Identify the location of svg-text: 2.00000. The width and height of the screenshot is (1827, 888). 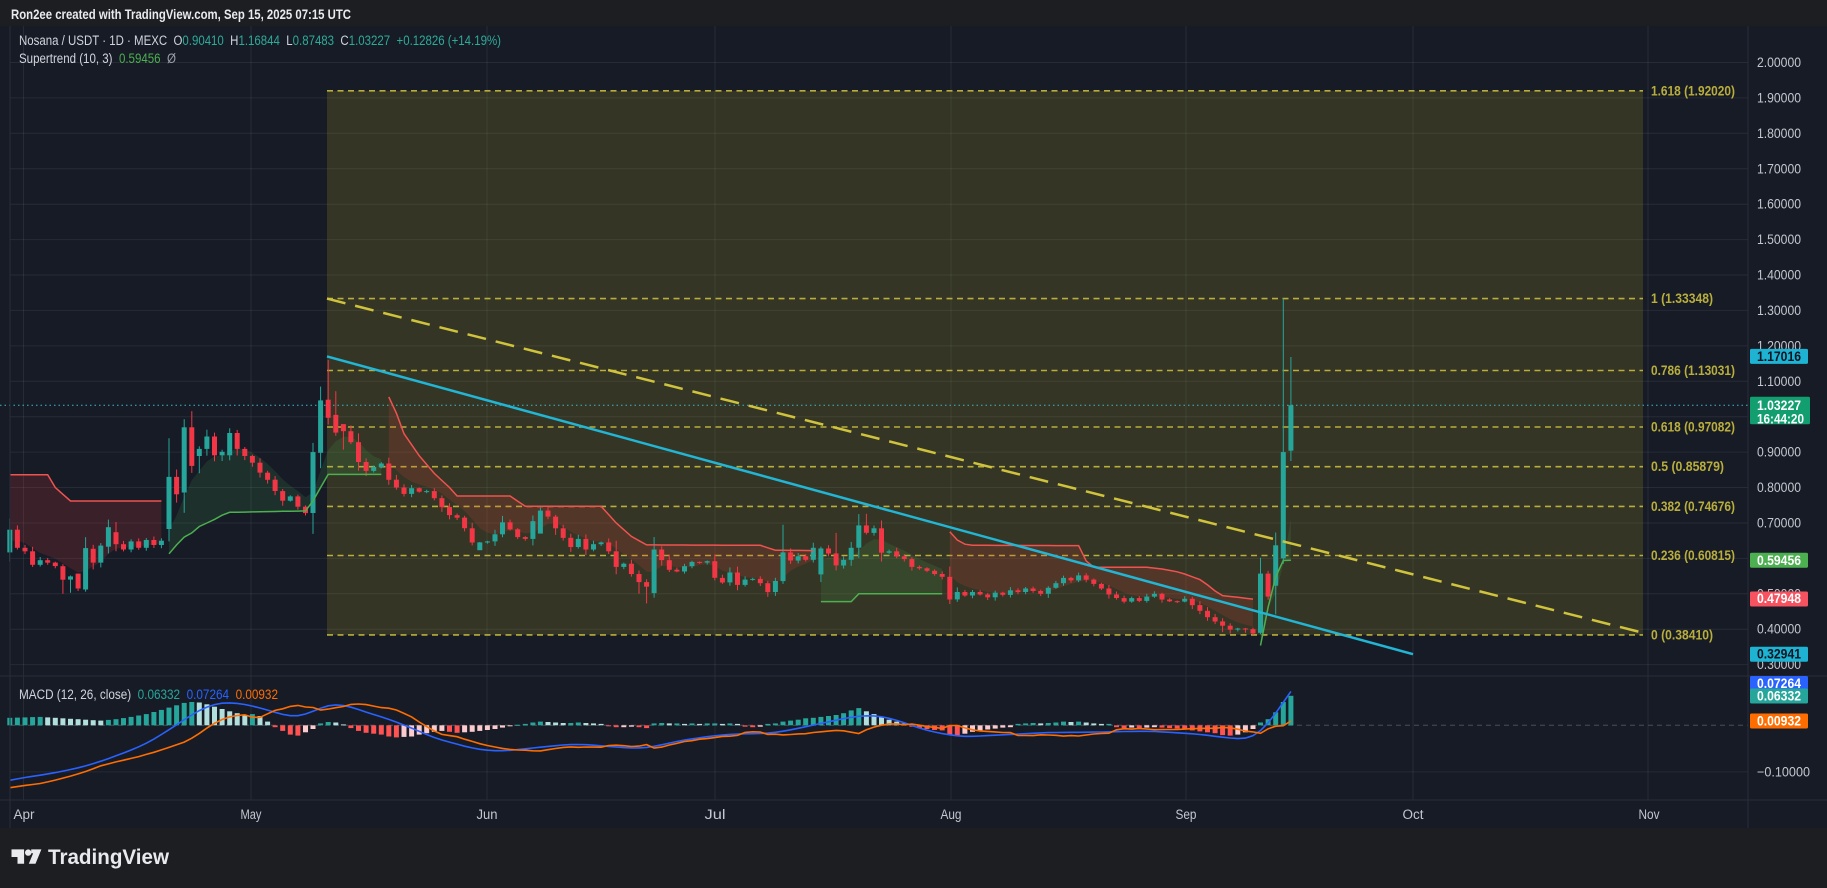
(1779, 62).